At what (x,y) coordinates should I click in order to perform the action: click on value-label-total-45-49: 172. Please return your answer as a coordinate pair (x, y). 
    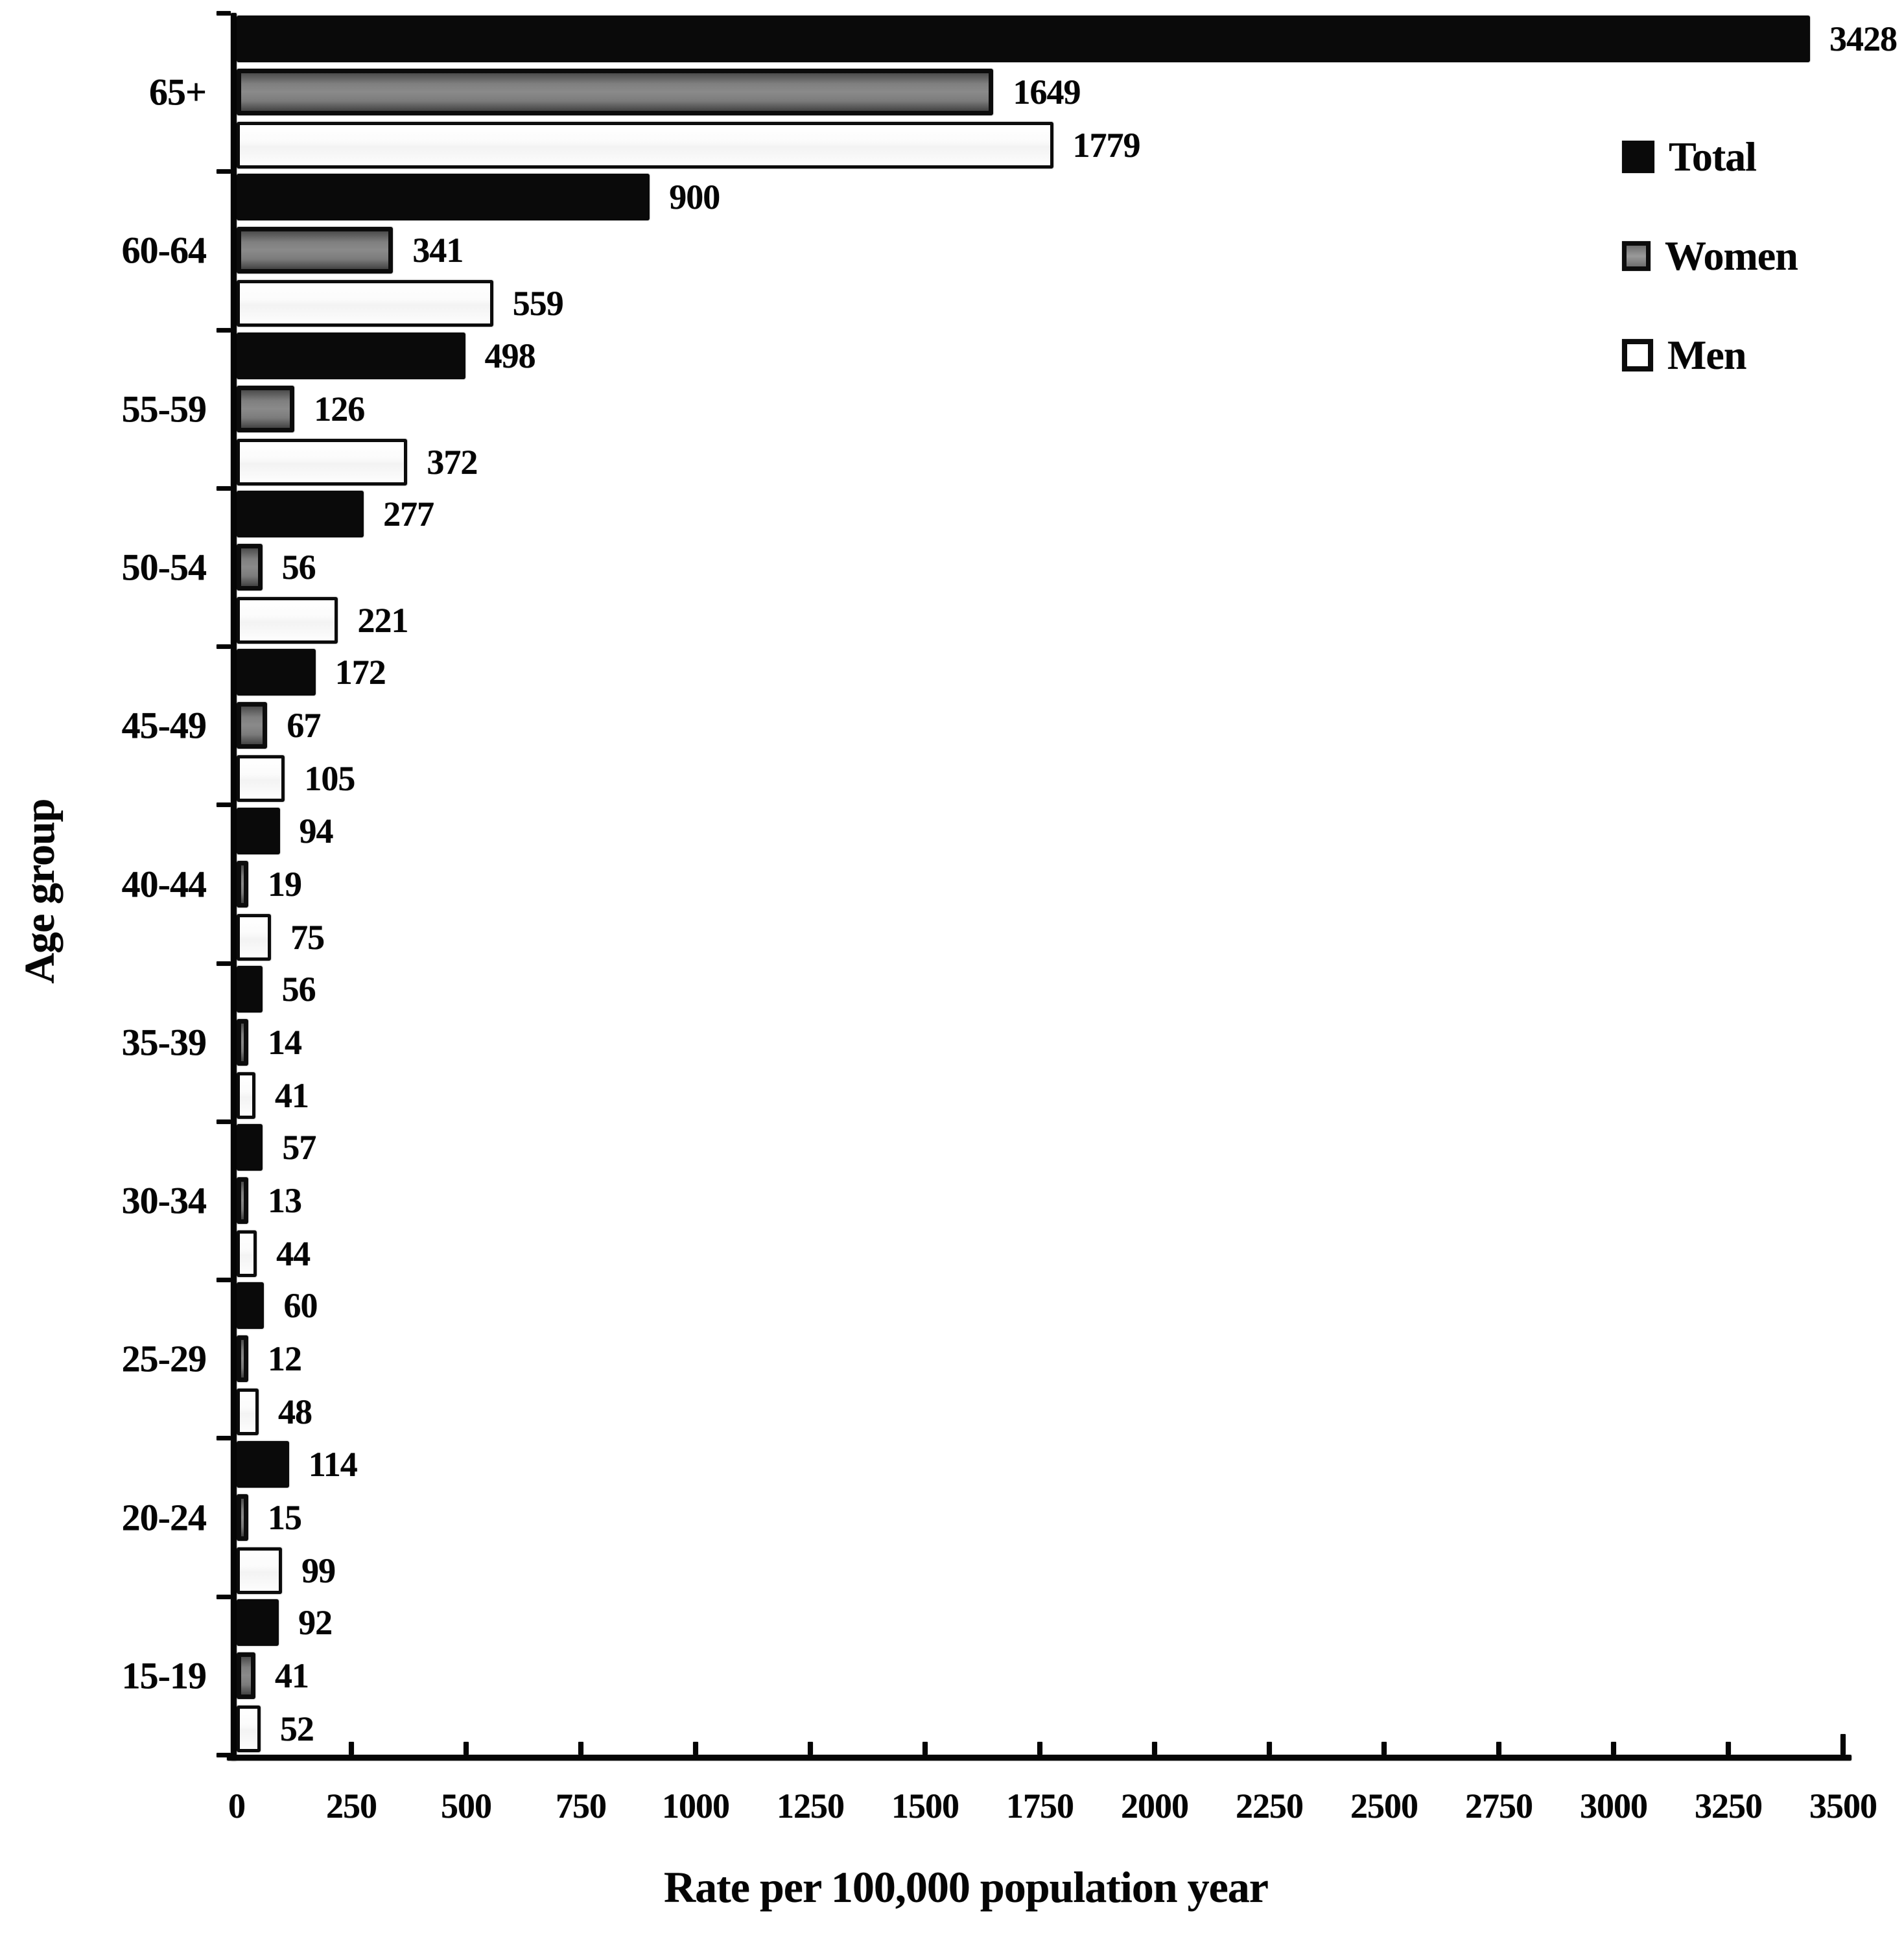
    Looking at the image, I should click on (360, 672).